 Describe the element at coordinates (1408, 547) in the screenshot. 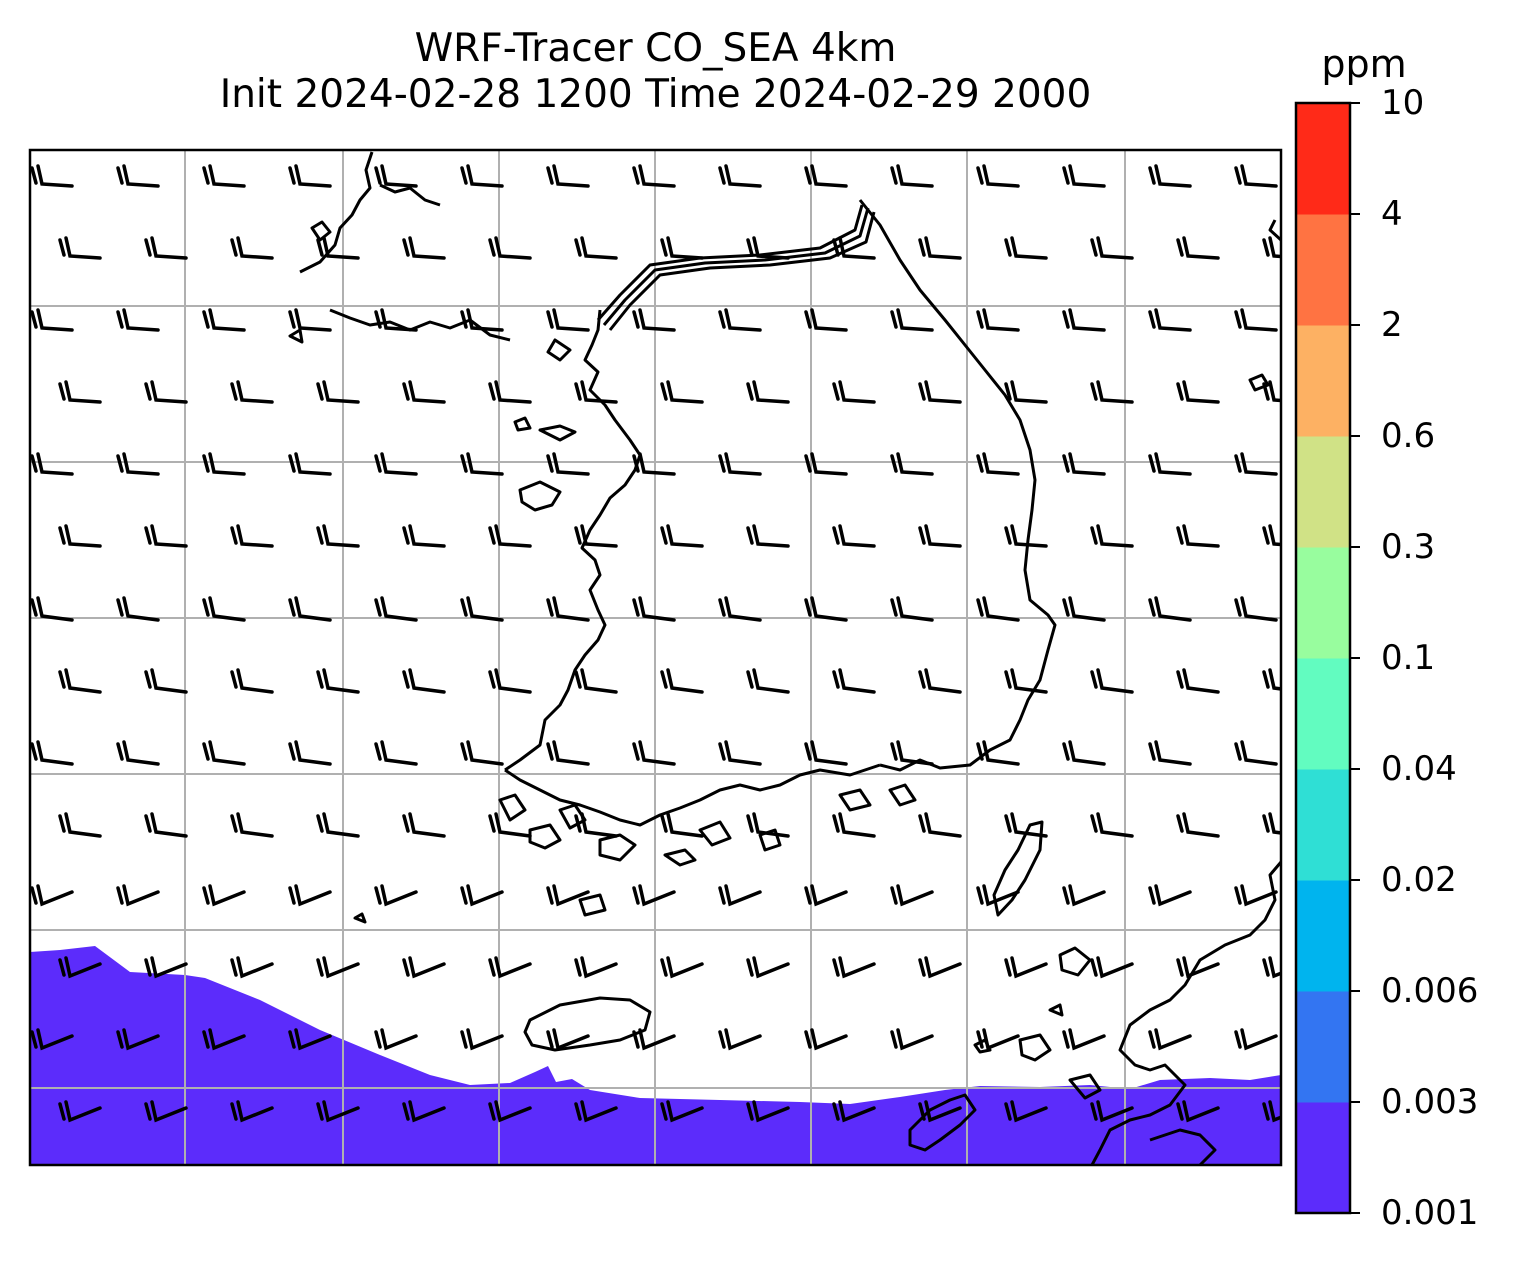

I see `colorbar-tick-label: 0.3` at that location.